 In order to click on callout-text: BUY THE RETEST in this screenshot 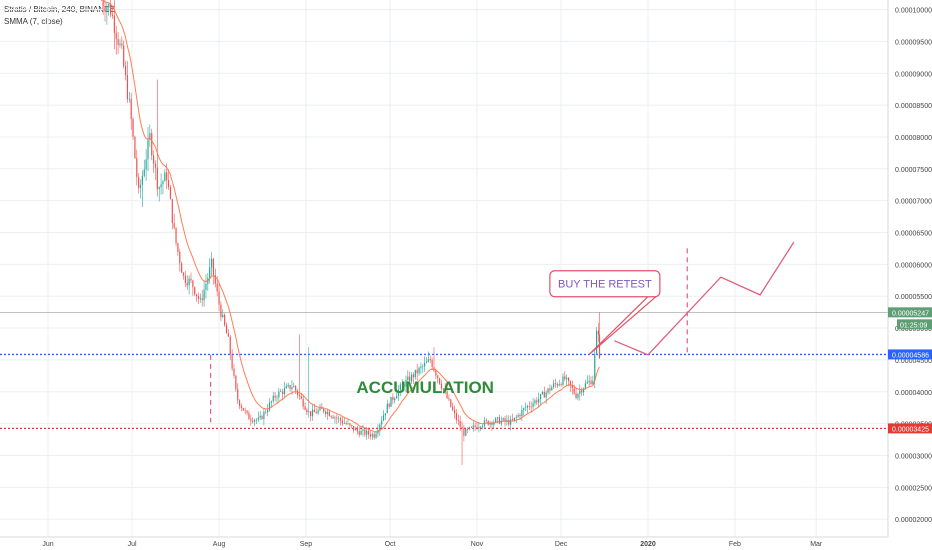, I will do `click(605, 285)`.